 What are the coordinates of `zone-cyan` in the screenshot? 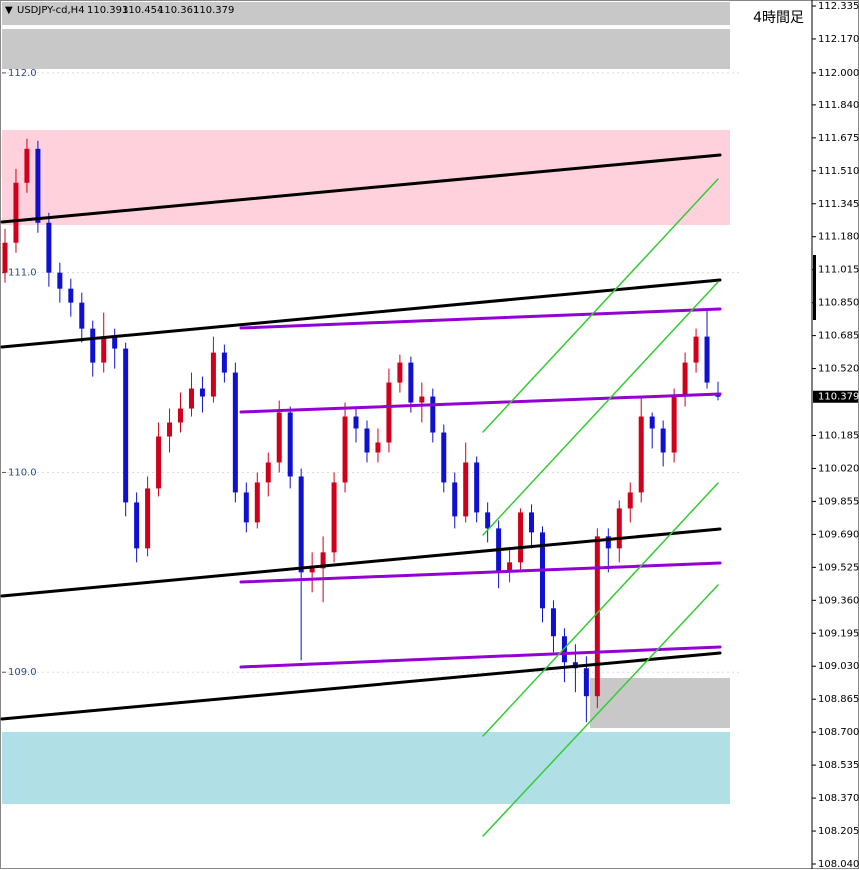 It's located at (366, 768).